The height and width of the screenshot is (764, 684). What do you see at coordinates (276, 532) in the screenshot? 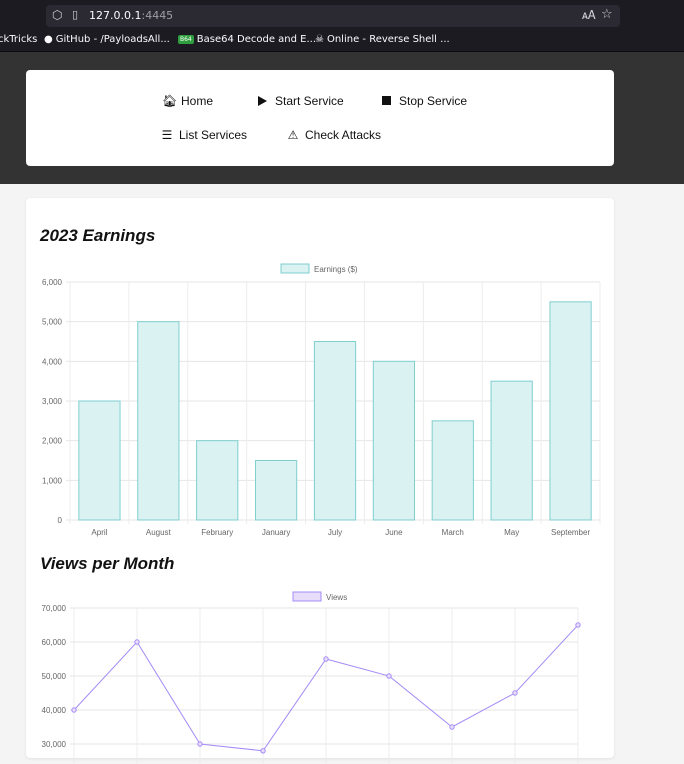
I see `x-tick-label: January` at bounding box center [276, 532].